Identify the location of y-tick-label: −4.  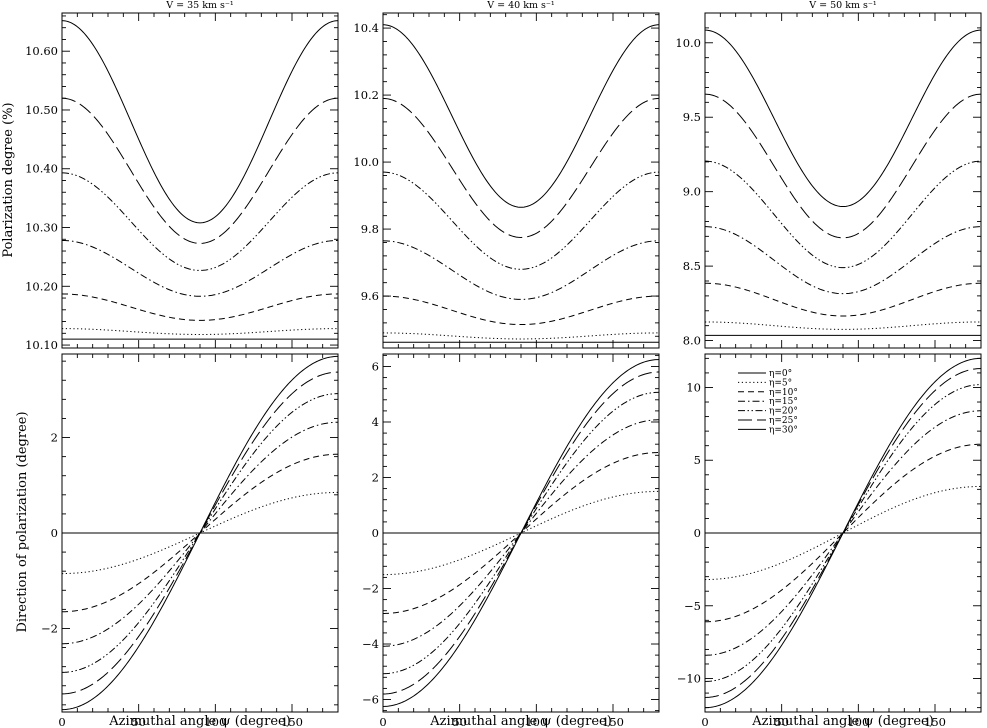
(370, 644).